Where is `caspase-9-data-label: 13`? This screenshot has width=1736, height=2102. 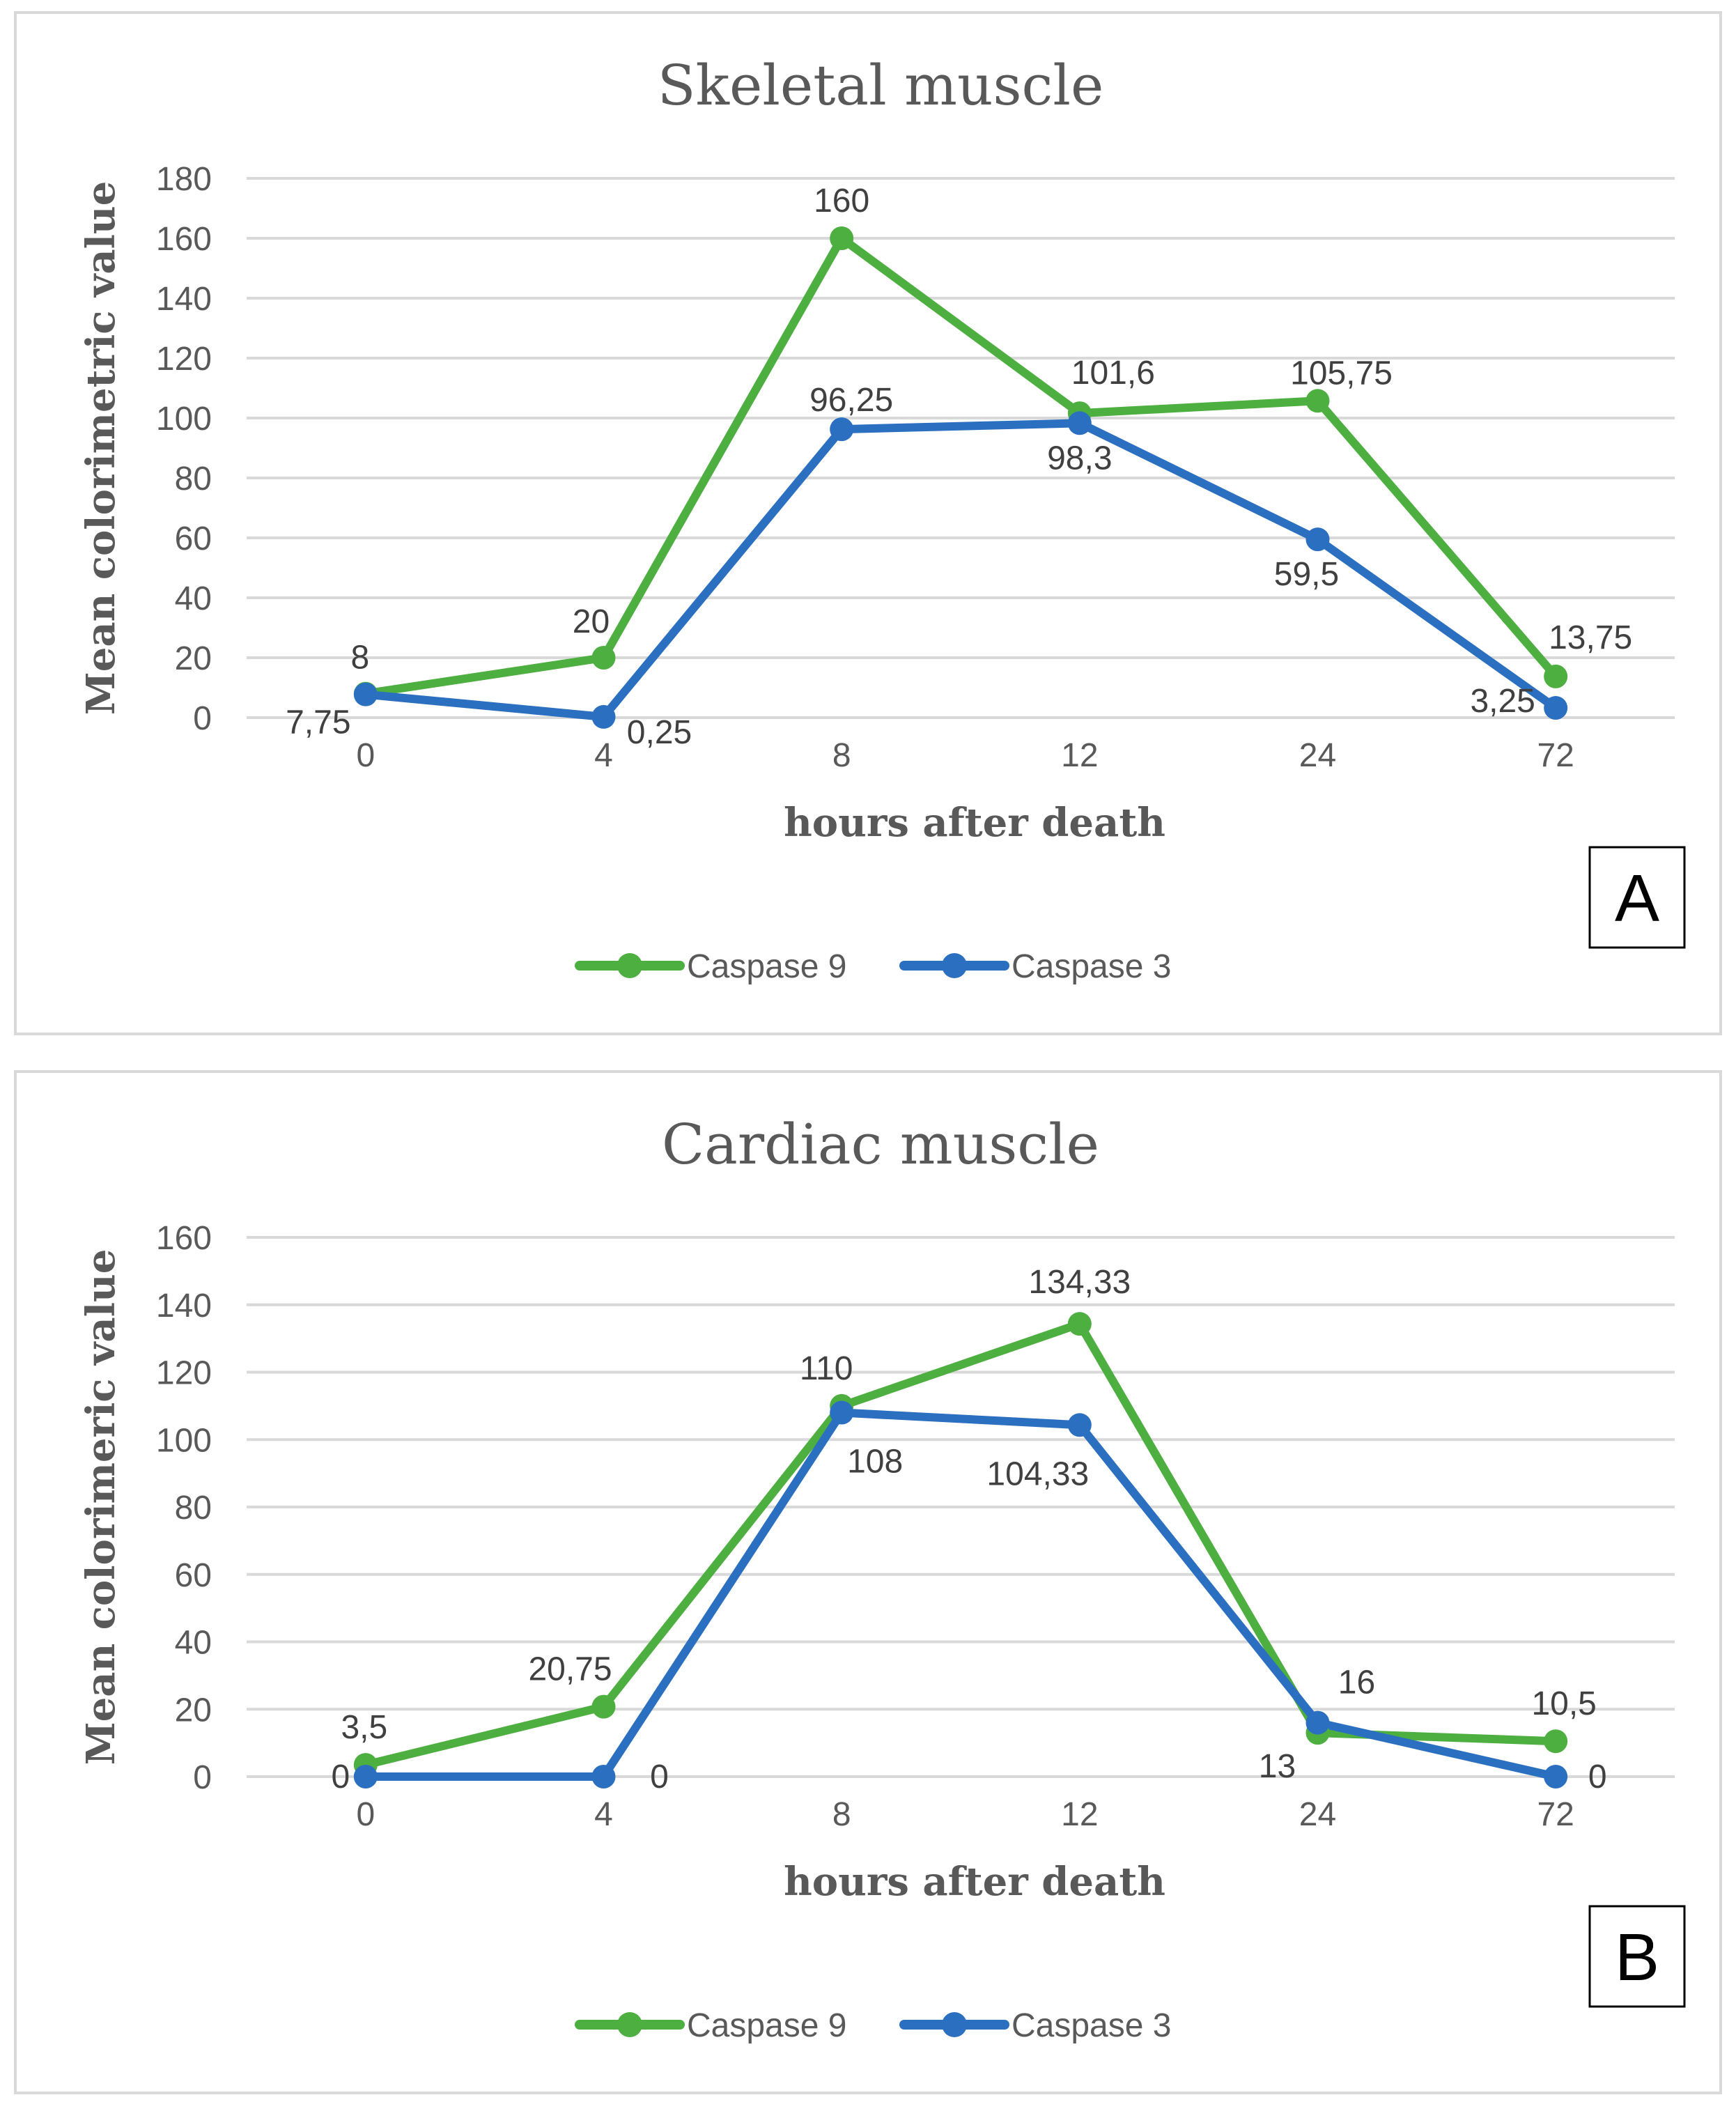
caspase-9-data-label: 13 is located at coordinates (1278, 1767).